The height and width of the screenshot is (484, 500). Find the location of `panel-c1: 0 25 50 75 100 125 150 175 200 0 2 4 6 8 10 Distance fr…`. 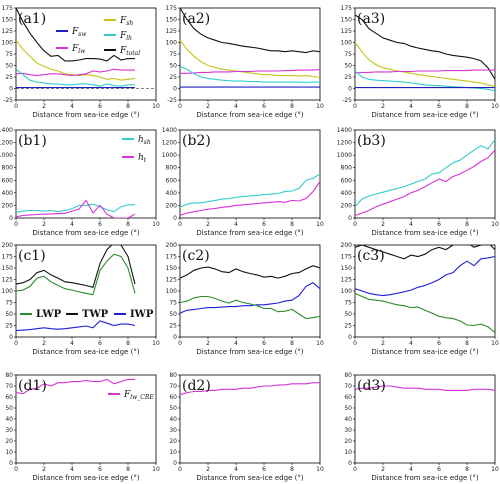

panel-c1: 0 25 50 75 100 125 150 175 200 0 2 4 6 8 10 Distance fr… is located at coordinates (81, 299).